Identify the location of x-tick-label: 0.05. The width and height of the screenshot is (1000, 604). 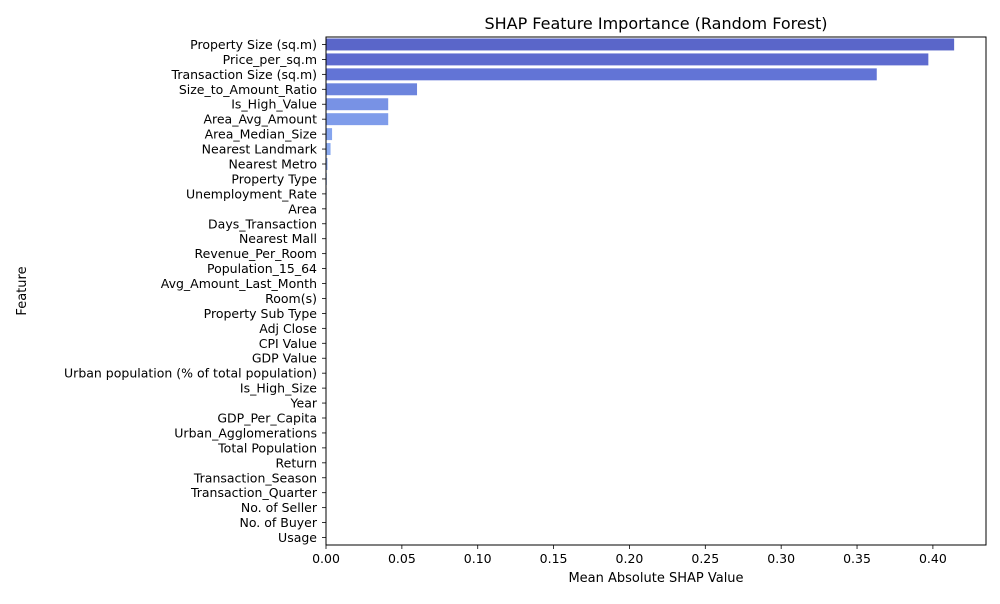
(402, 558).